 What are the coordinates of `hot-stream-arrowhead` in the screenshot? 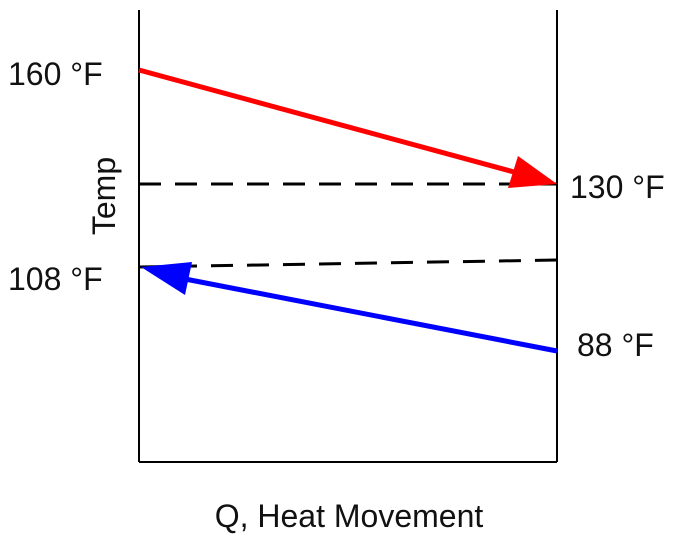 It's located at (532, 172).